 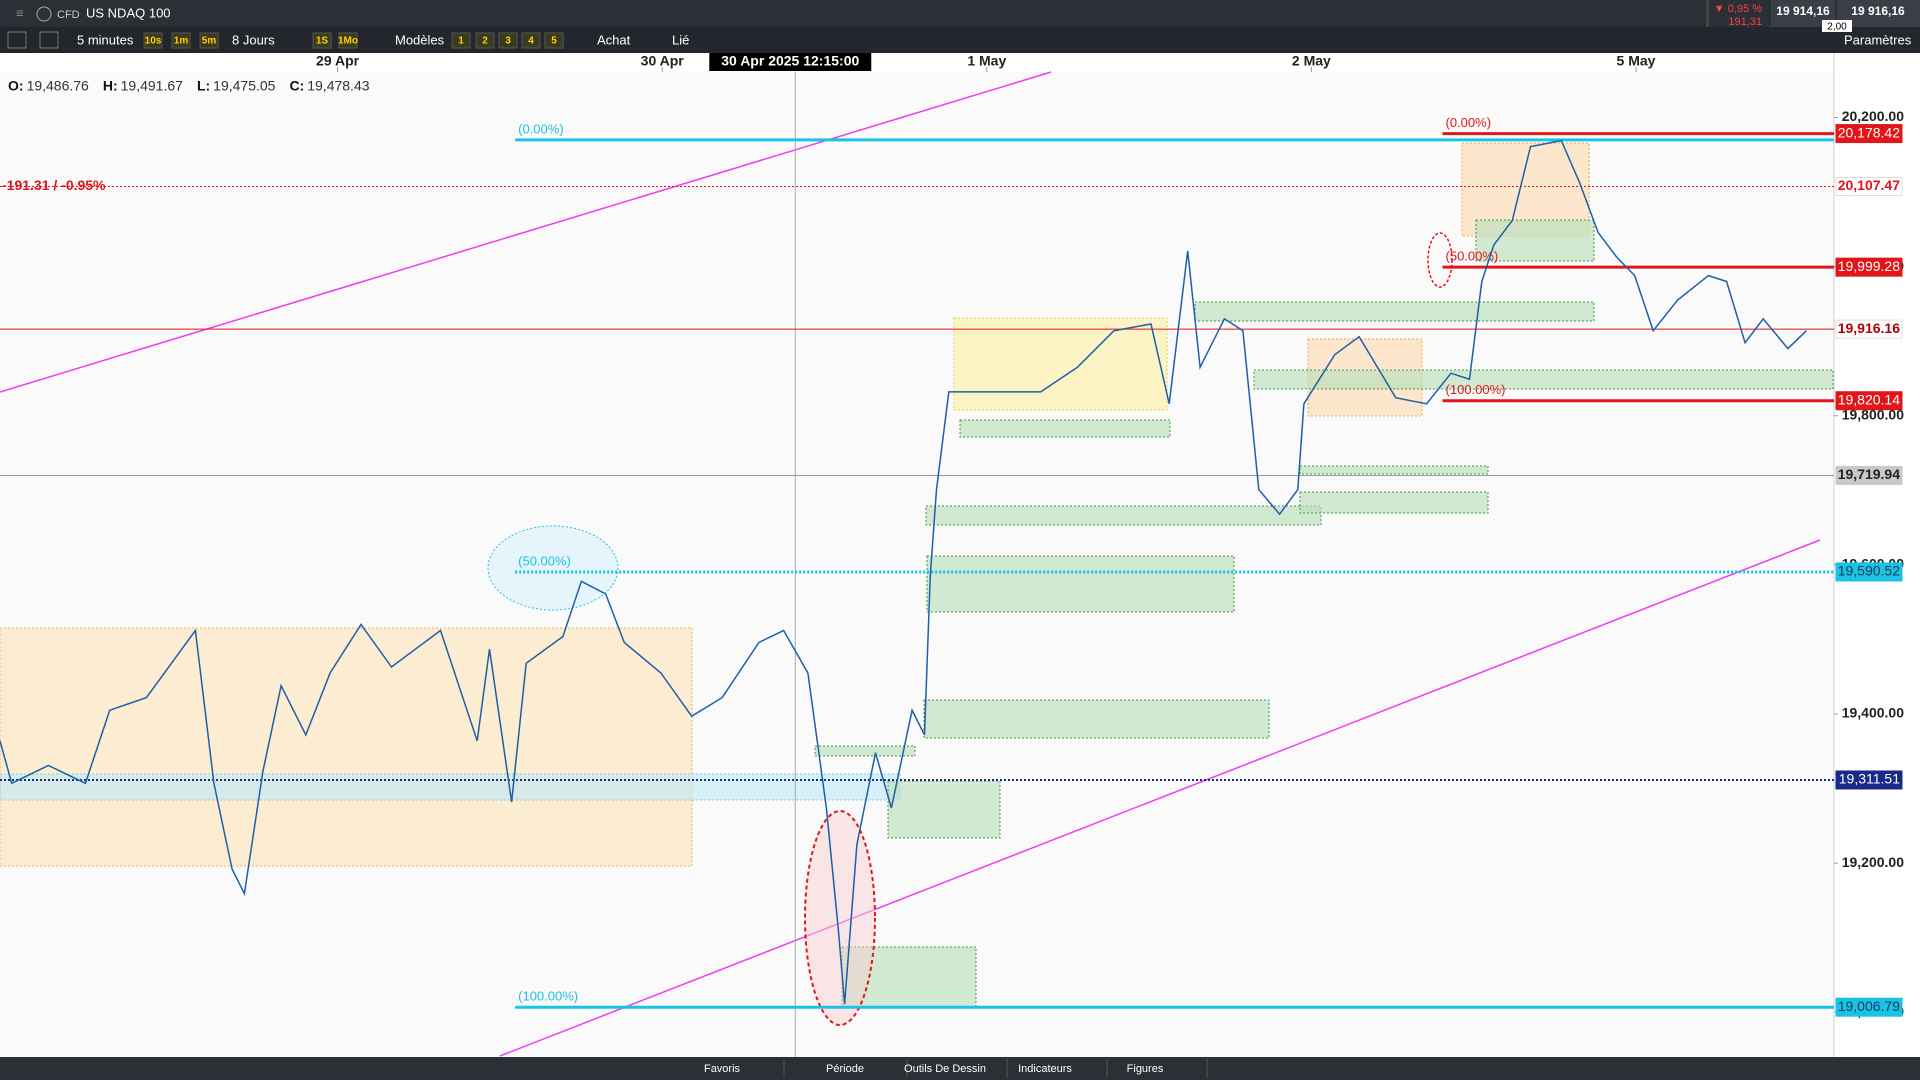 I want to click on templates: Modèles, so click(x=420, y=39).